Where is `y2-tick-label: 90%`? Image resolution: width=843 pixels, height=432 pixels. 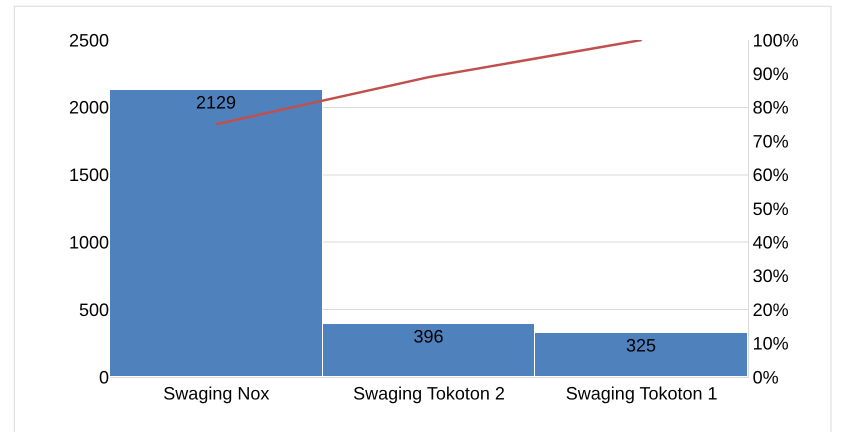 y2-tick-label: 90% is located at coordinates (770, 74).